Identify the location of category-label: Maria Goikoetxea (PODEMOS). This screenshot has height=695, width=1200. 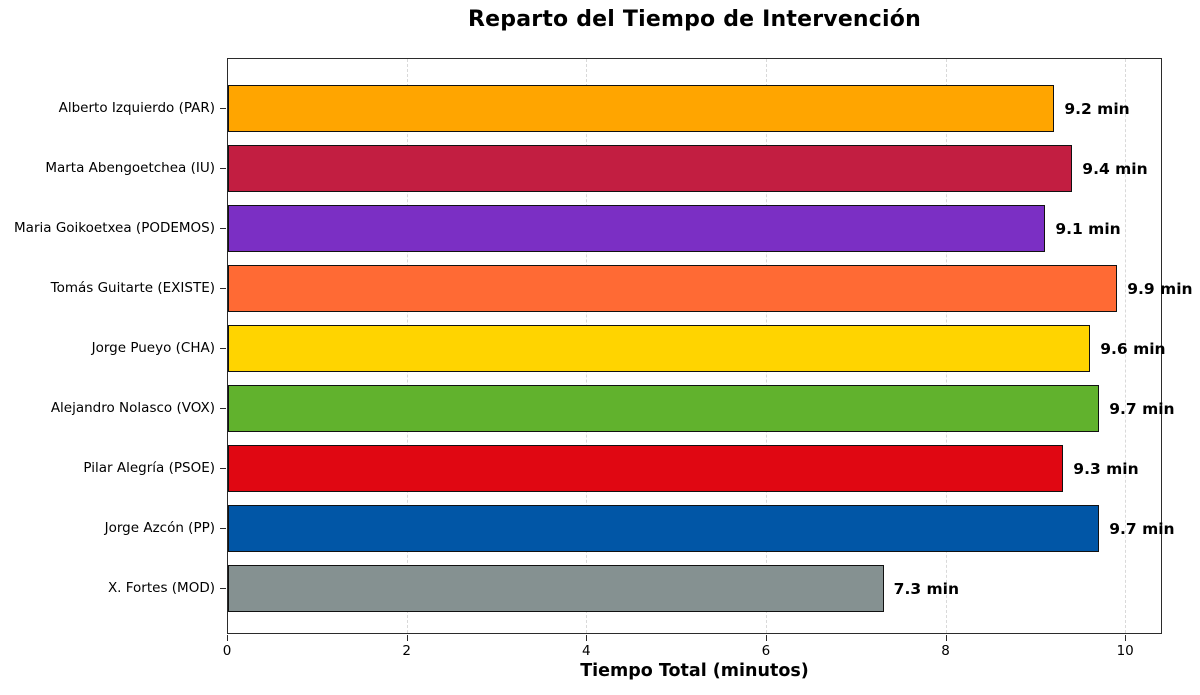
(114, 227).